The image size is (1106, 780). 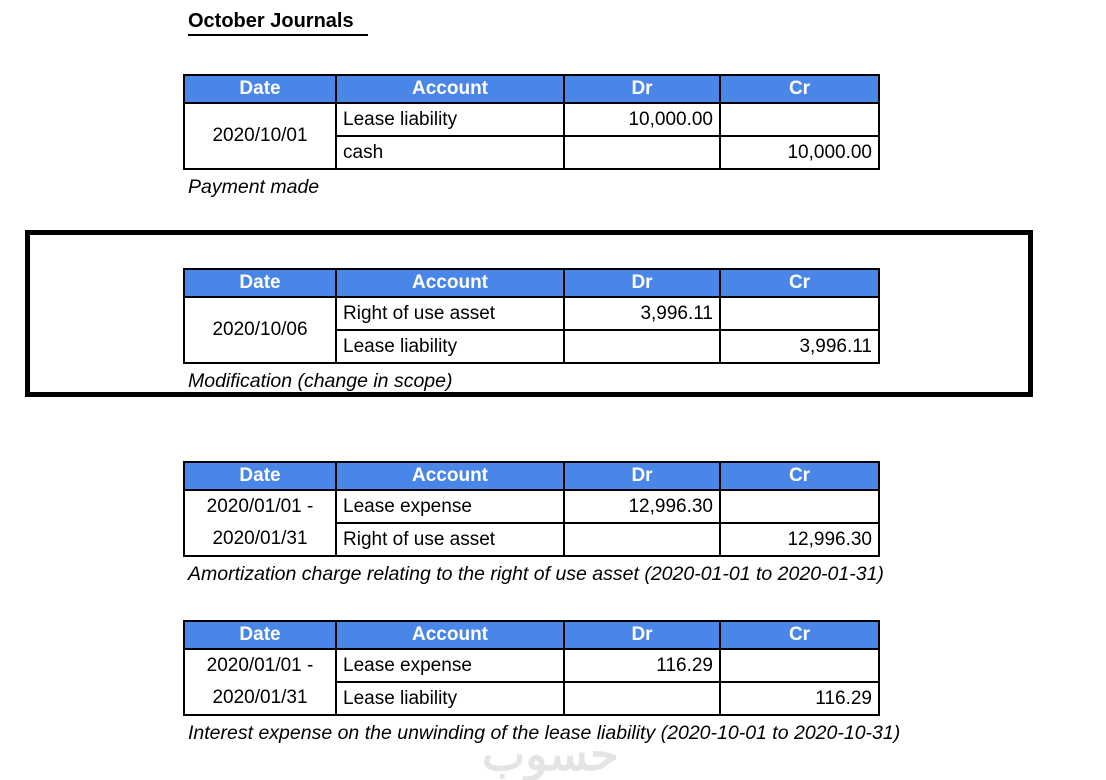 I want to click on cr-cell: 10,000.00, so click(x=799, y=152).